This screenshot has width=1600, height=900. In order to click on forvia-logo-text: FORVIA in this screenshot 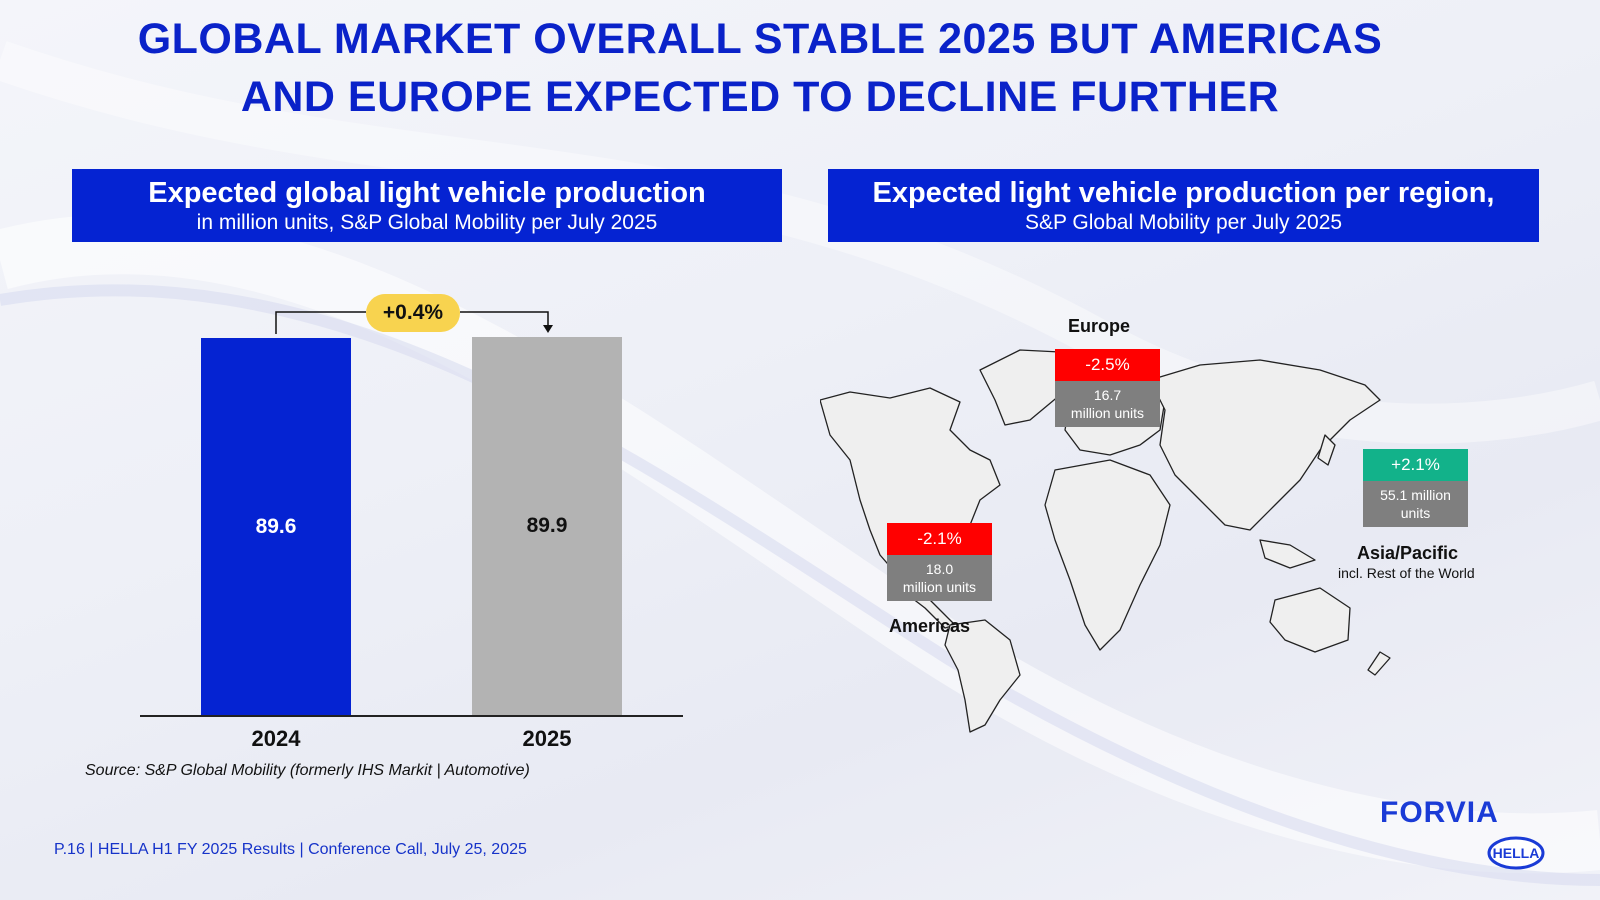, I will do `click(1439, 811)`.